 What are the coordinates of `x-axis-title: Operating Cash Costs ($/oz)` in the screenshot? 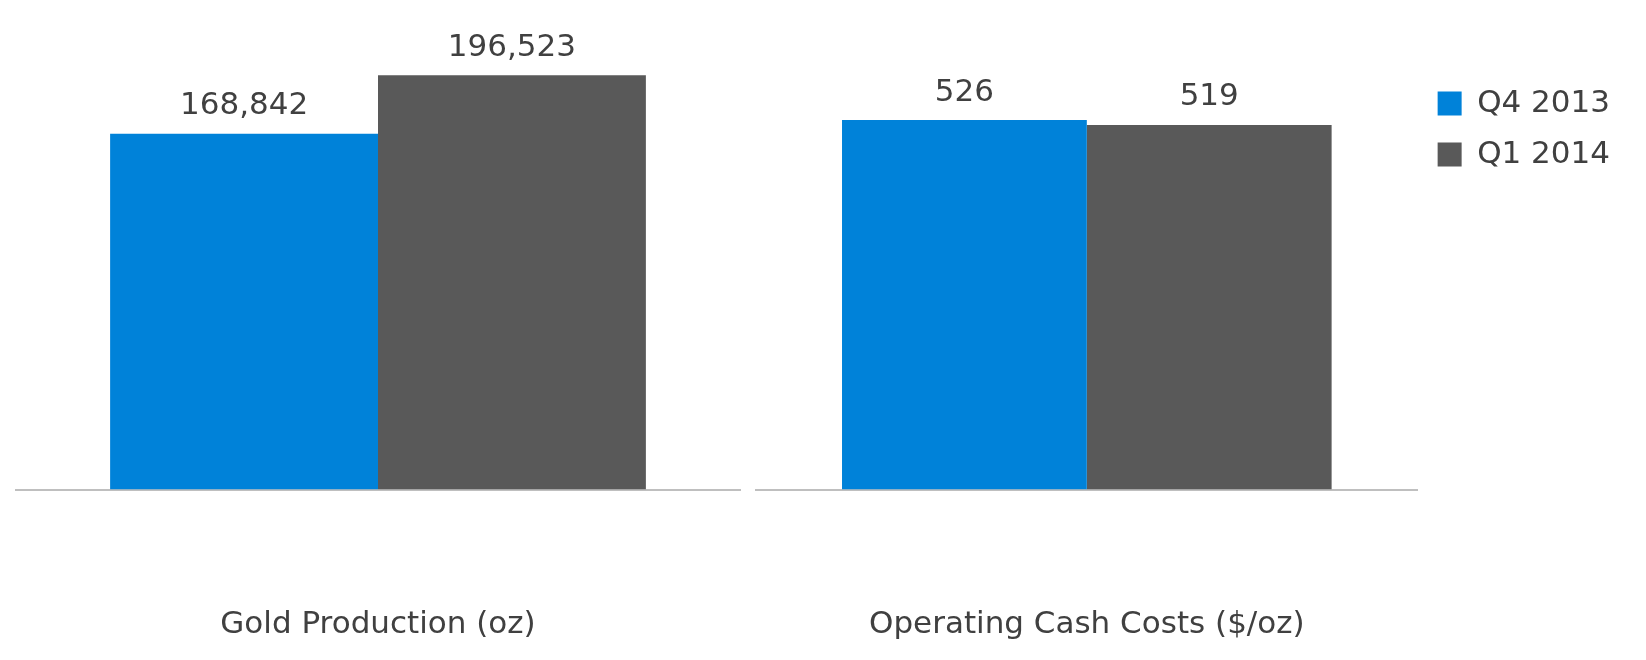 It's located at (1086, 622).